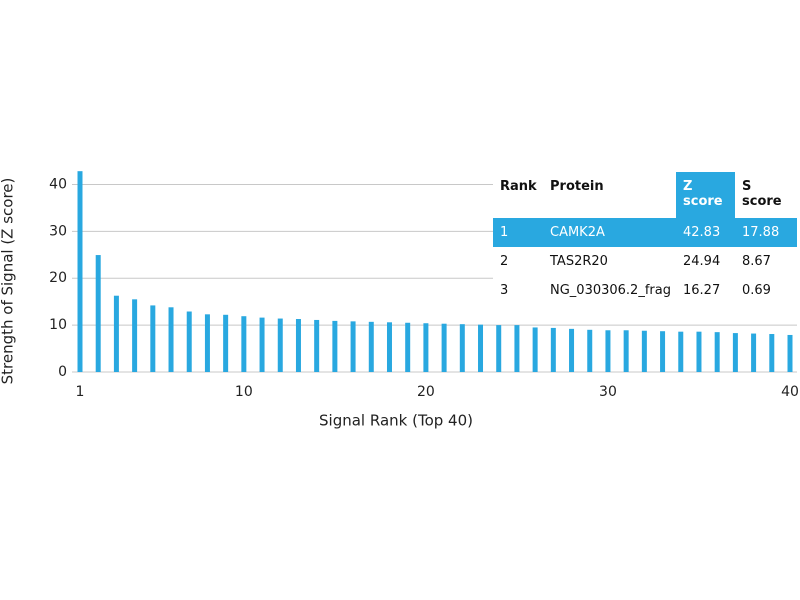  What do you see at coordinates (8, 281) in the screenshot?
I see `y-axis-label: Strength of Signal (Z score)` at bounding box center [8, 281].